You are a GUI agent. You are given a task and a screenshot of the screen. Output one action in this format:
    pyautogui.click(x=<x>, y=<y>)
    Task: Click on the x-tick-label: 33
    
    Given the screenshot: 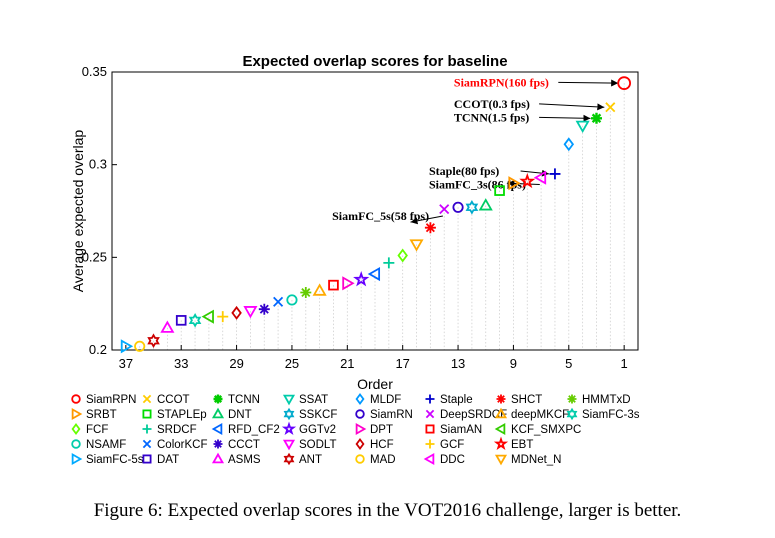 What is the action you would take?
    pyautogui.click(x=181, y=363)
    